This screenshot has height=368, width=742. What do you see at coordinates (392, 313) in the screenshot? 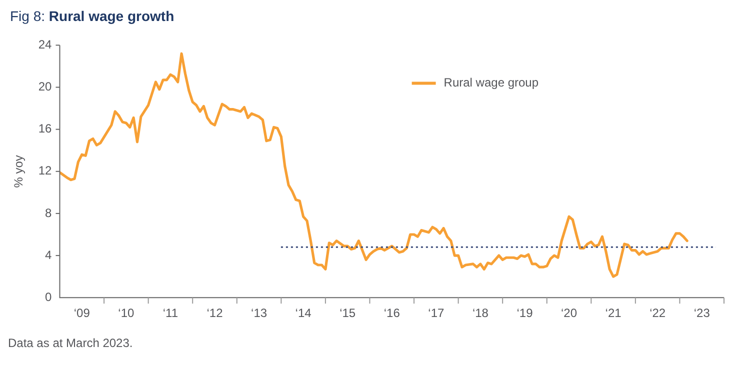
I see `x-tick-label: ‘16` at bounding box center [392, 313].